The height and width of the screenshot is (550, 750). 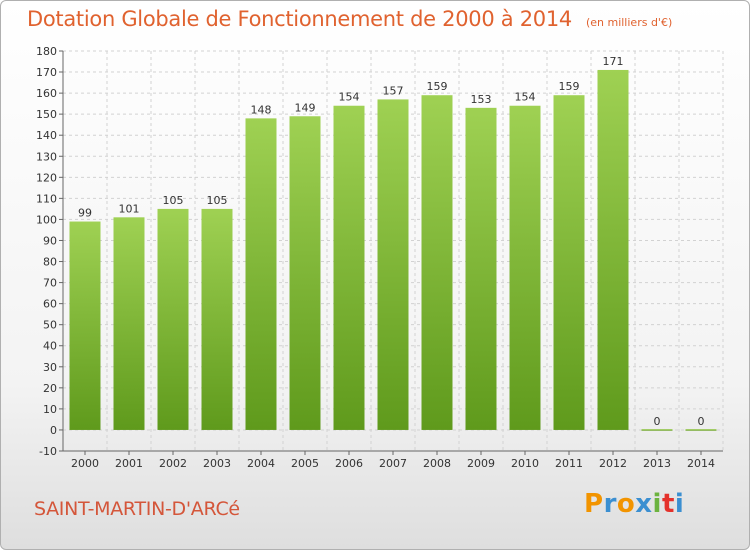 What do you see at coordinates (393, 463) in the screenshot?
I see `x-tick-label: 2007` at bounding box center [393, 463].